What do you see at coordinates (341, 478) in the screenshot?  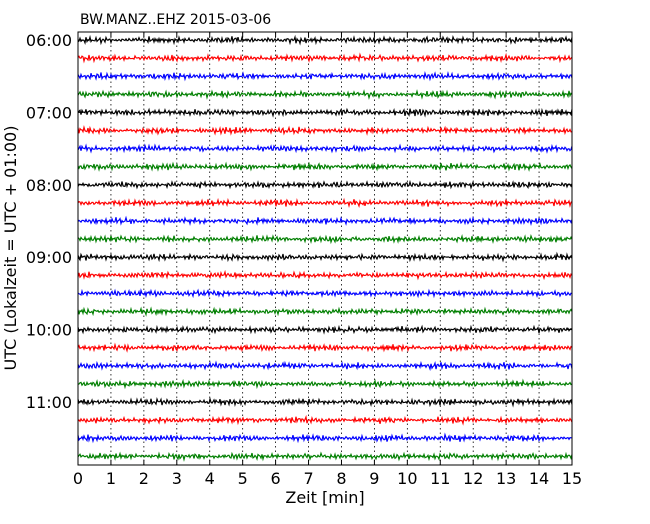 I see `x-tick-label: 8` at bounding box center [341, 478].